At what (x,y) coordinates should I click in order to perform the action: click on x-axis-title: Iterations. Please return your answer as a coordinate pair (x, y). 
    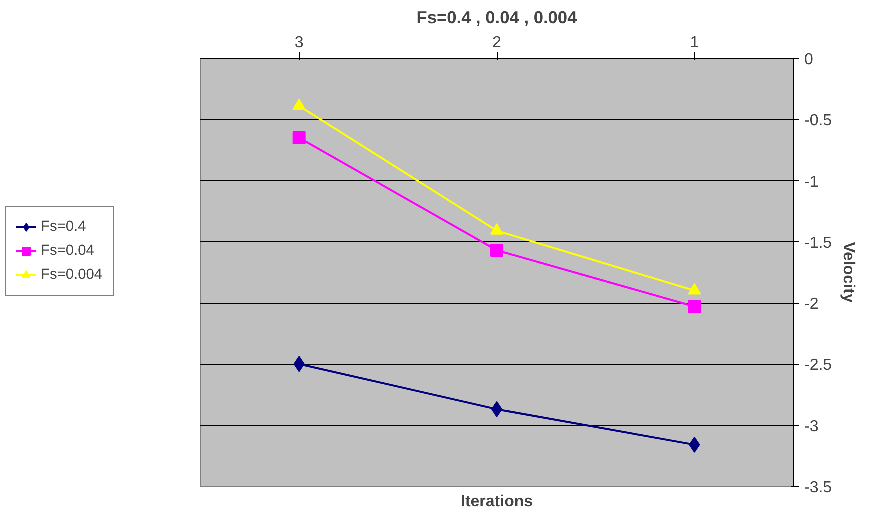
    Looking at the image, I should click on (497, 502).